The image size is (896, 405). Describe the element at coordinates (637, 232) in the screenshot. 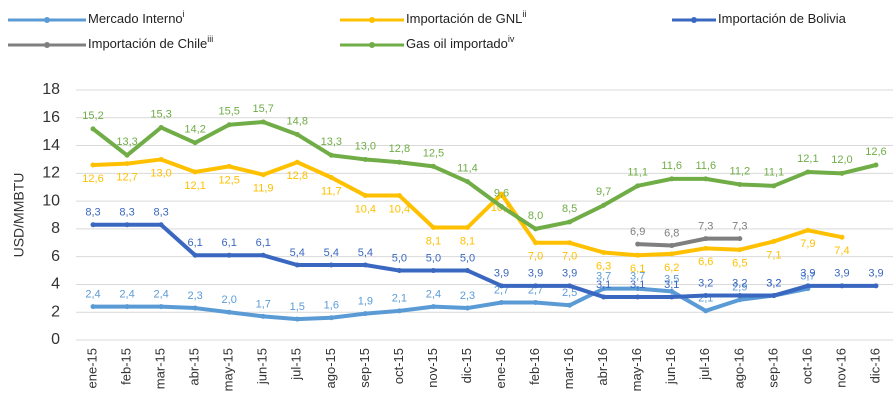

I see `value-label: 6,9` at that location.